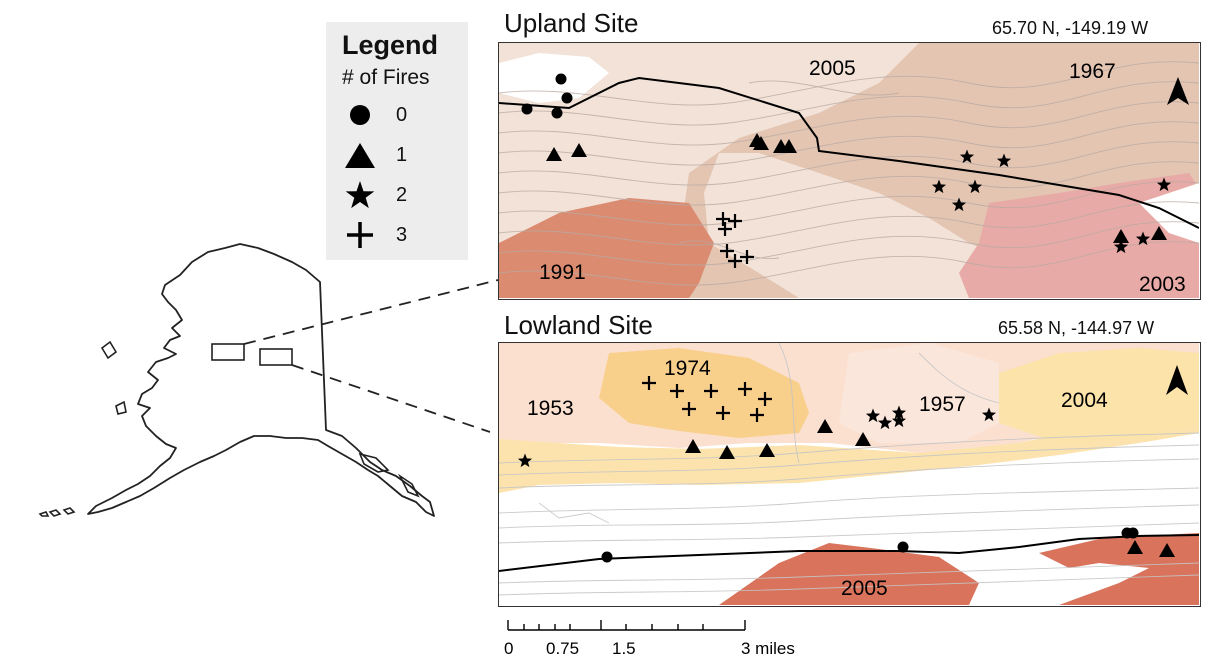 The image size is (1207, 665). Describe the element at coordinates (360, 115) in the screenshot. I see `circle-icon` at that location.